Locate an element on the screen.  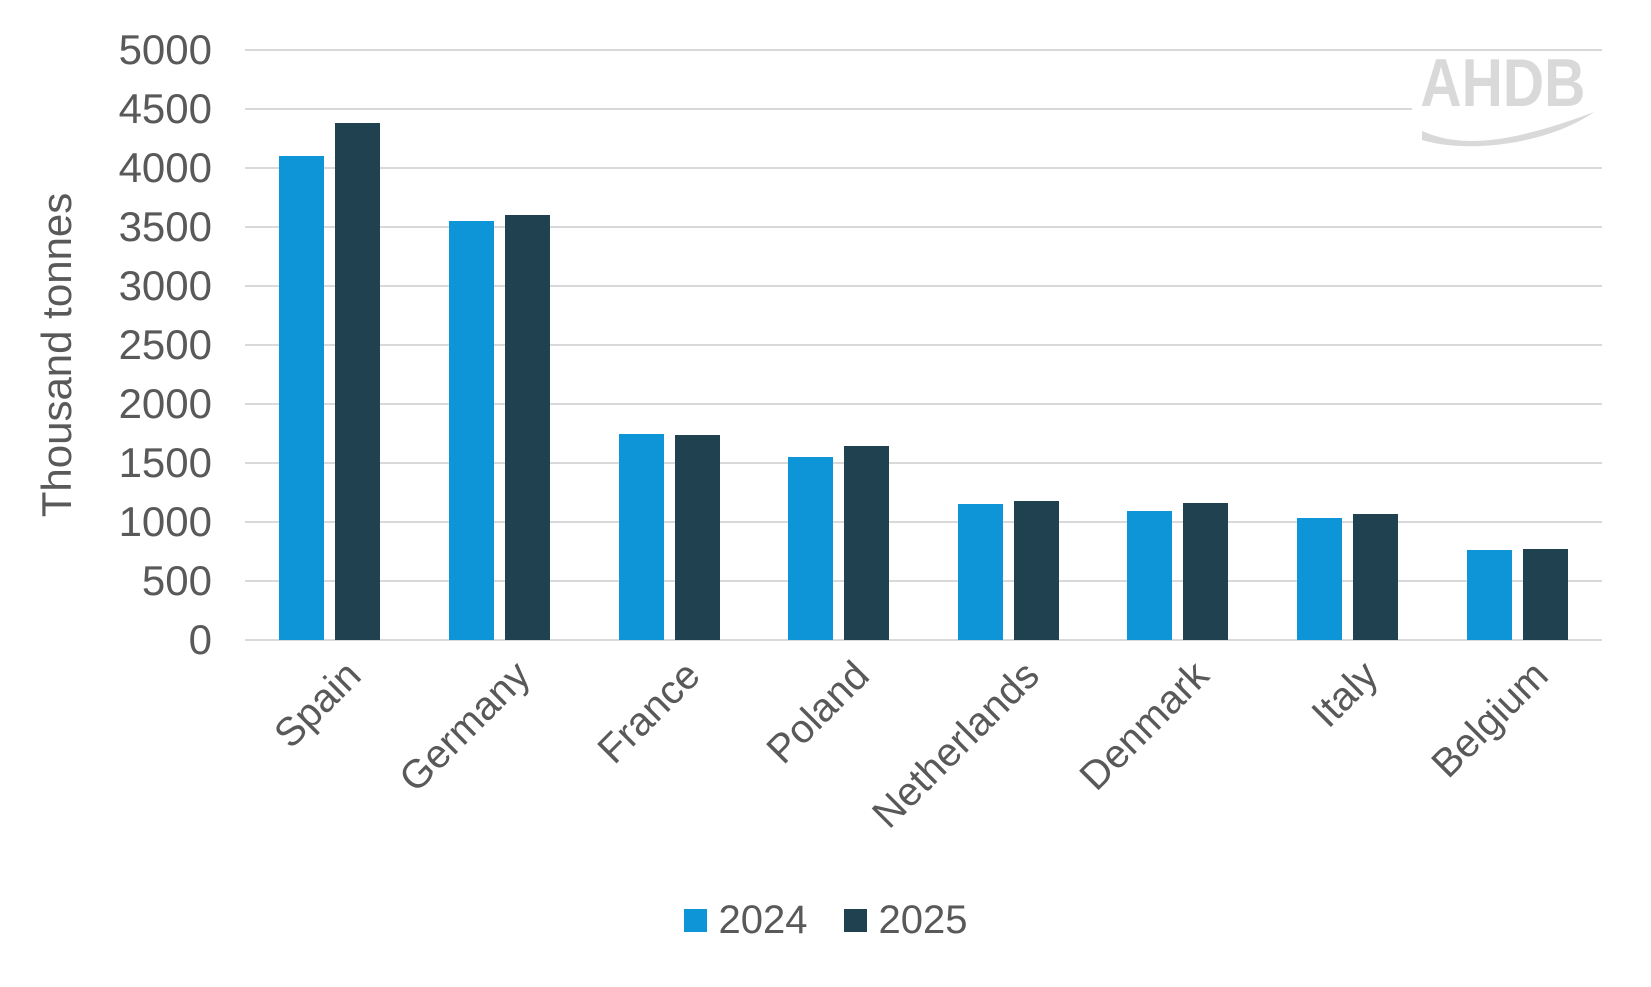
legend-item-2025: 2025 is located at coordinates (905, 920).